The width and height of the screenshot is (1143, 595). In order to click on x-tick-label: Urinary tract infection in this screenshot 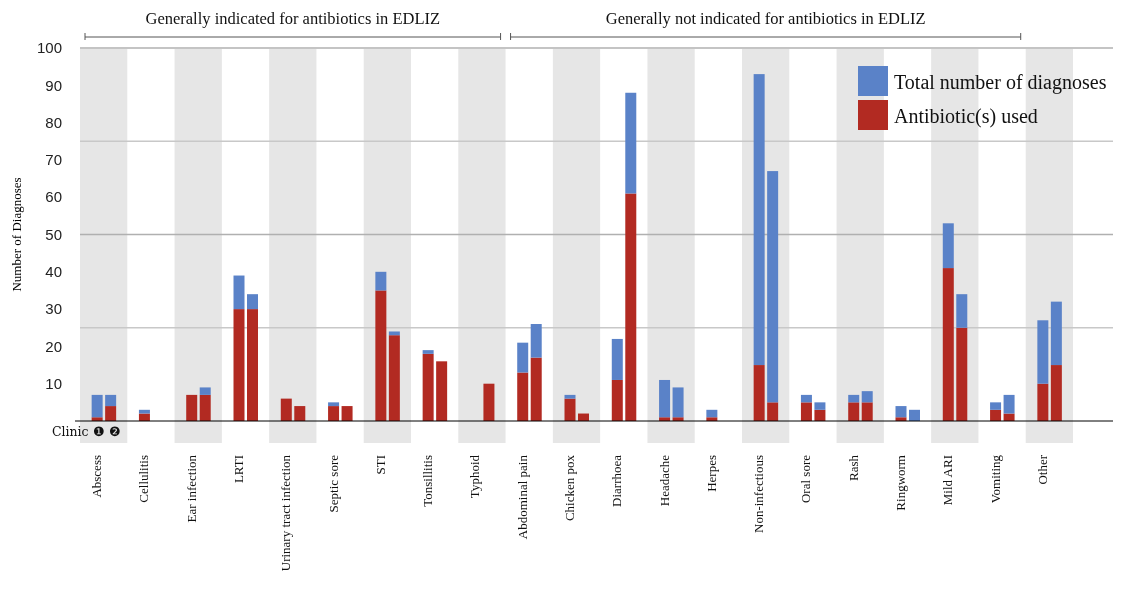, I will do `click(286, 513)`.